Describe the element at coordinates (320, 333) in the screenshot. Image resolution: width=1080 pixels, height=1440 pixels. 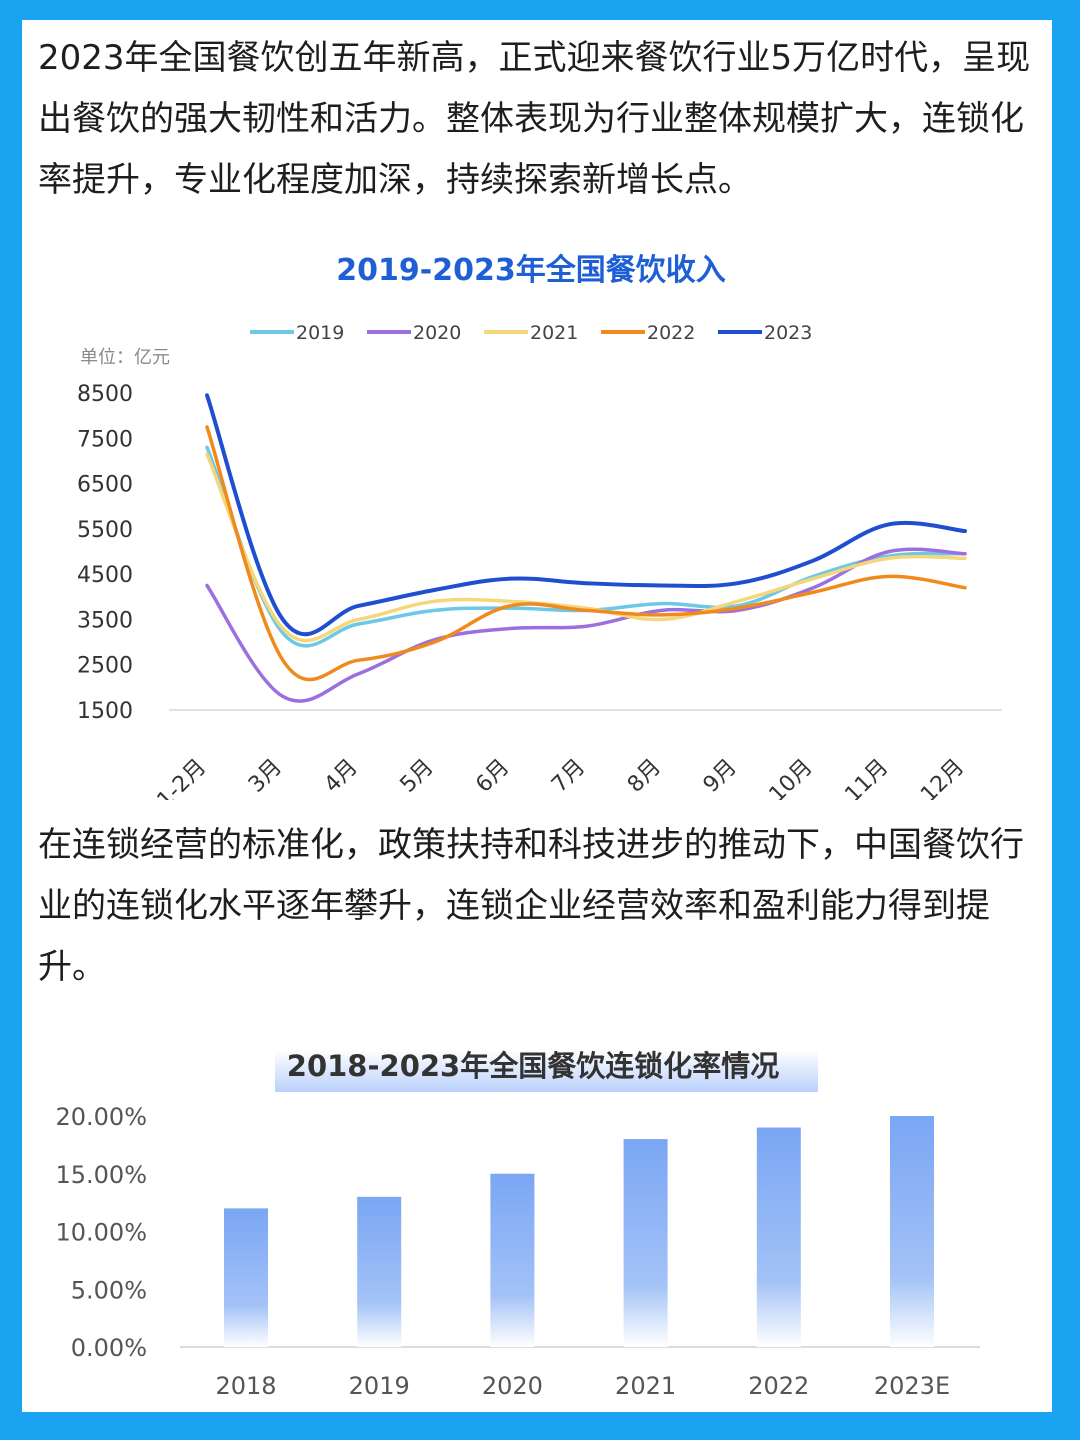
I see `legend-label: 2019` at that location.